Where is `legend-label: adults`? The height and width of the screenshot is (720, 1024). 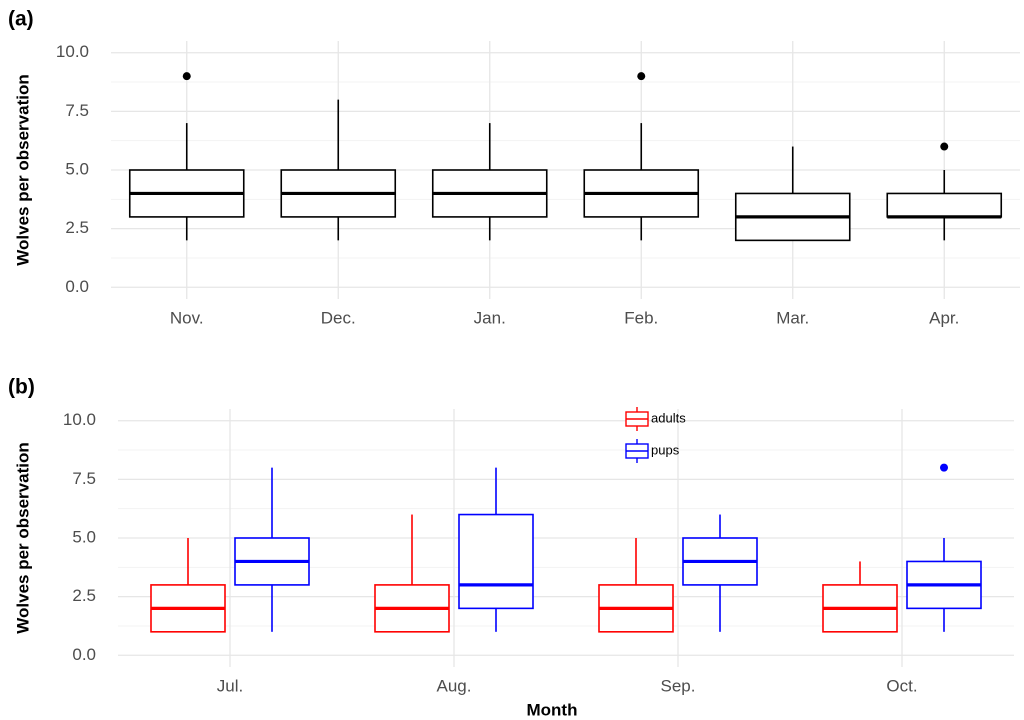
legend-label: adults is located at coordinates (668, 417).